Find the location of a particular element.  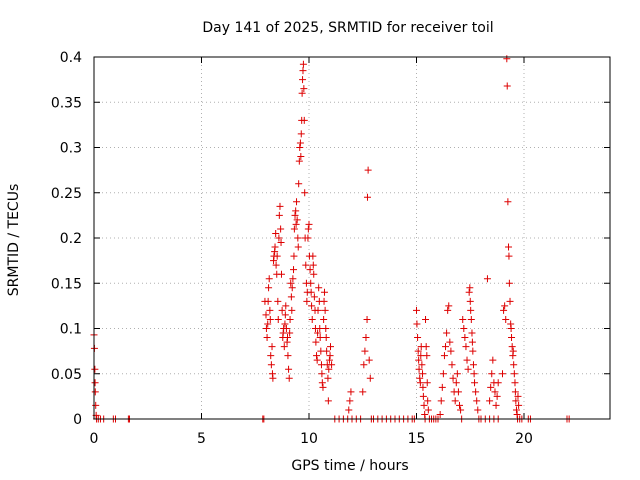

y-tick-label: 0.25 is located at coordinates (66, 194).